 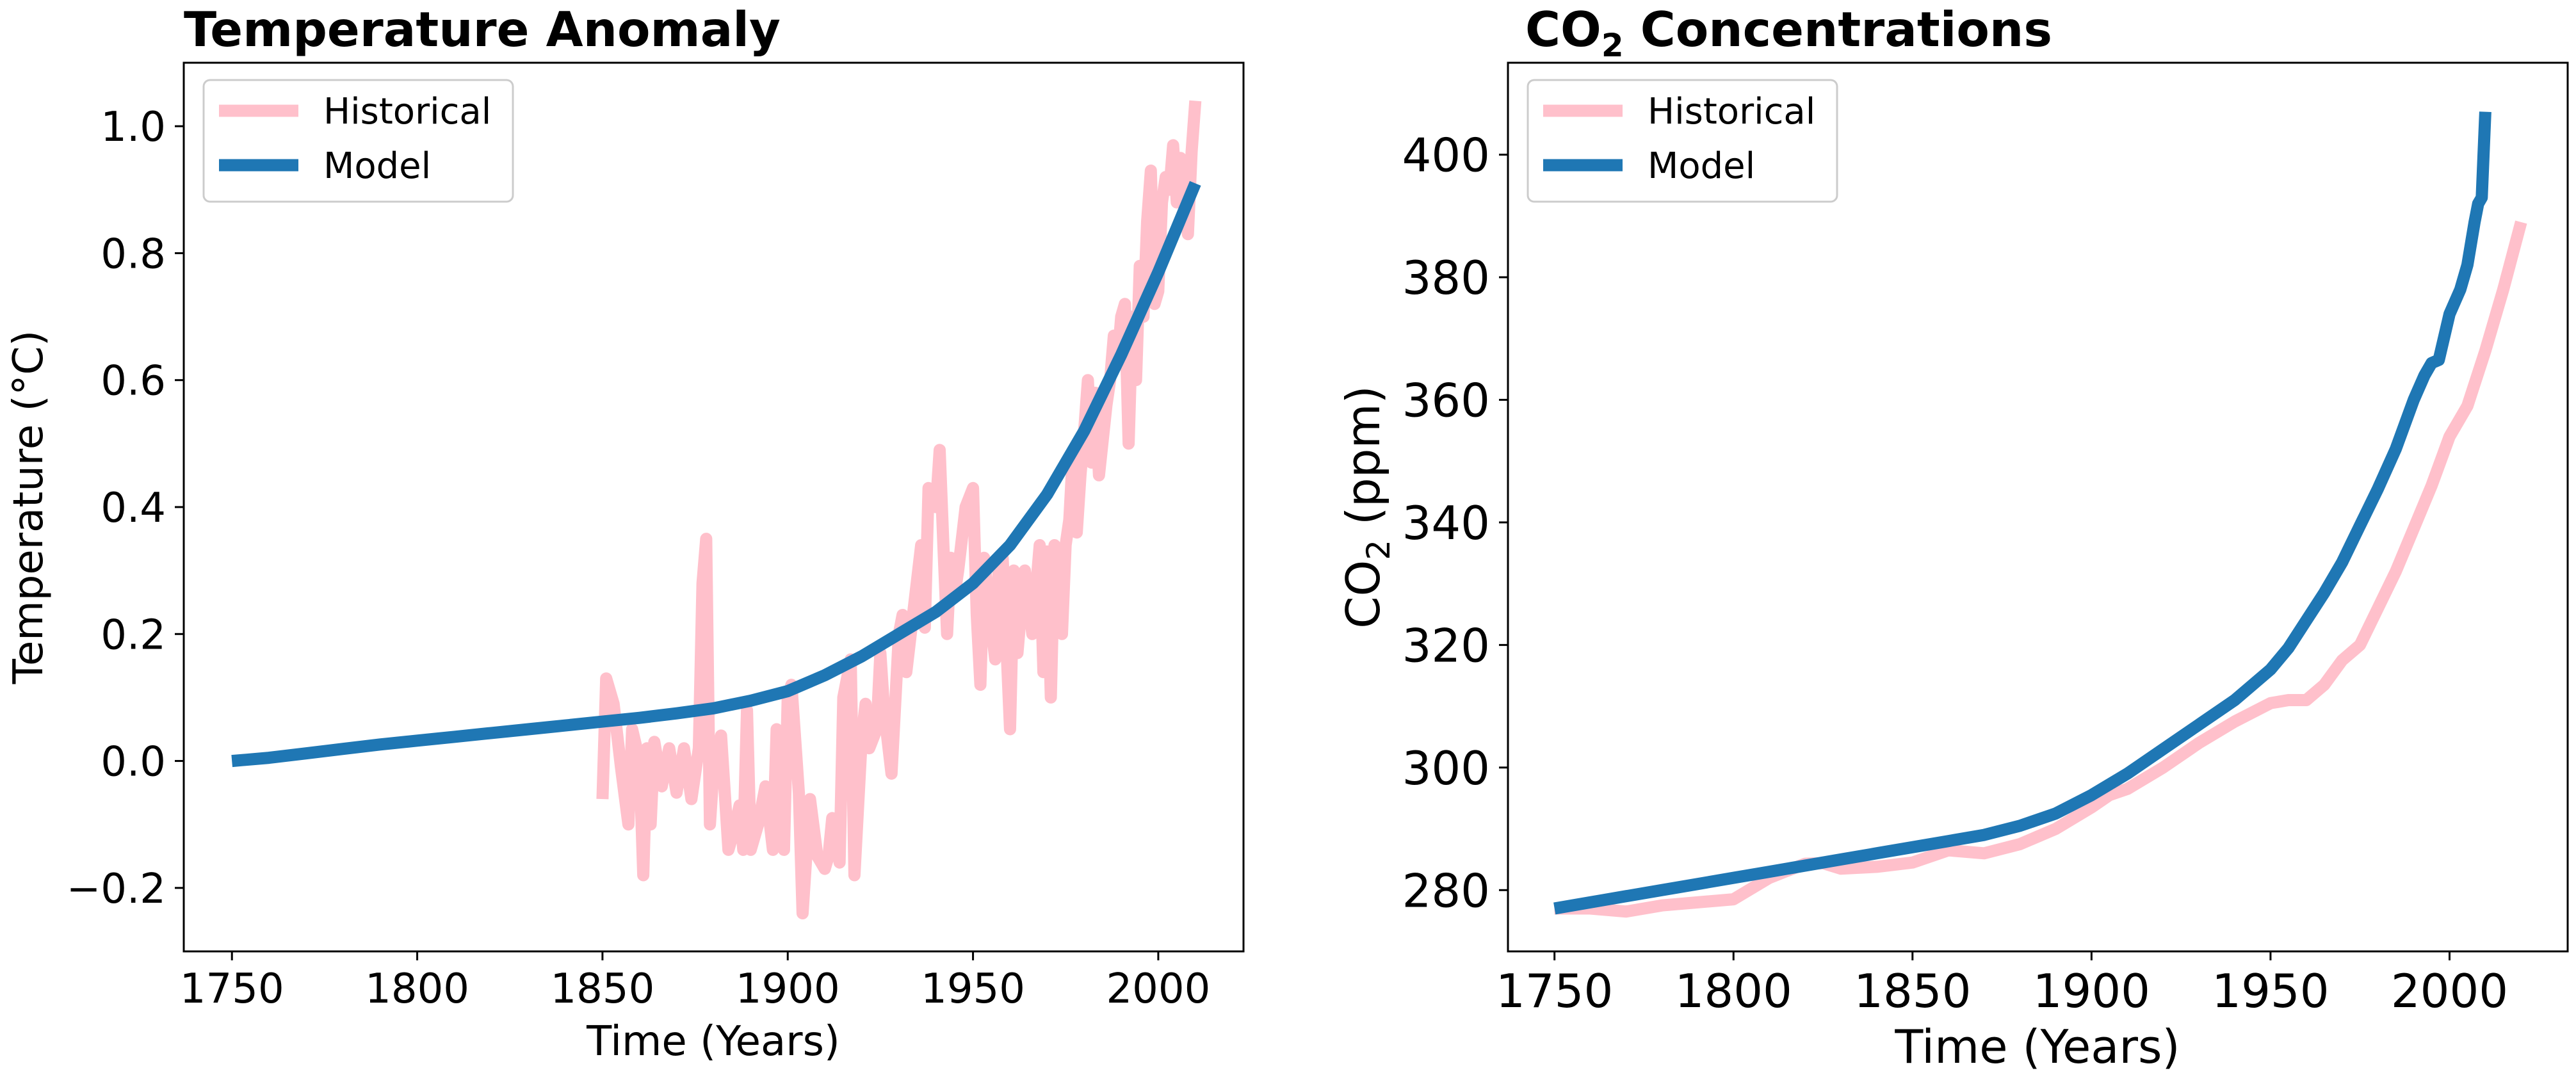 I want to click on y-tick-label: −0.2, so click(x=116, y=890).